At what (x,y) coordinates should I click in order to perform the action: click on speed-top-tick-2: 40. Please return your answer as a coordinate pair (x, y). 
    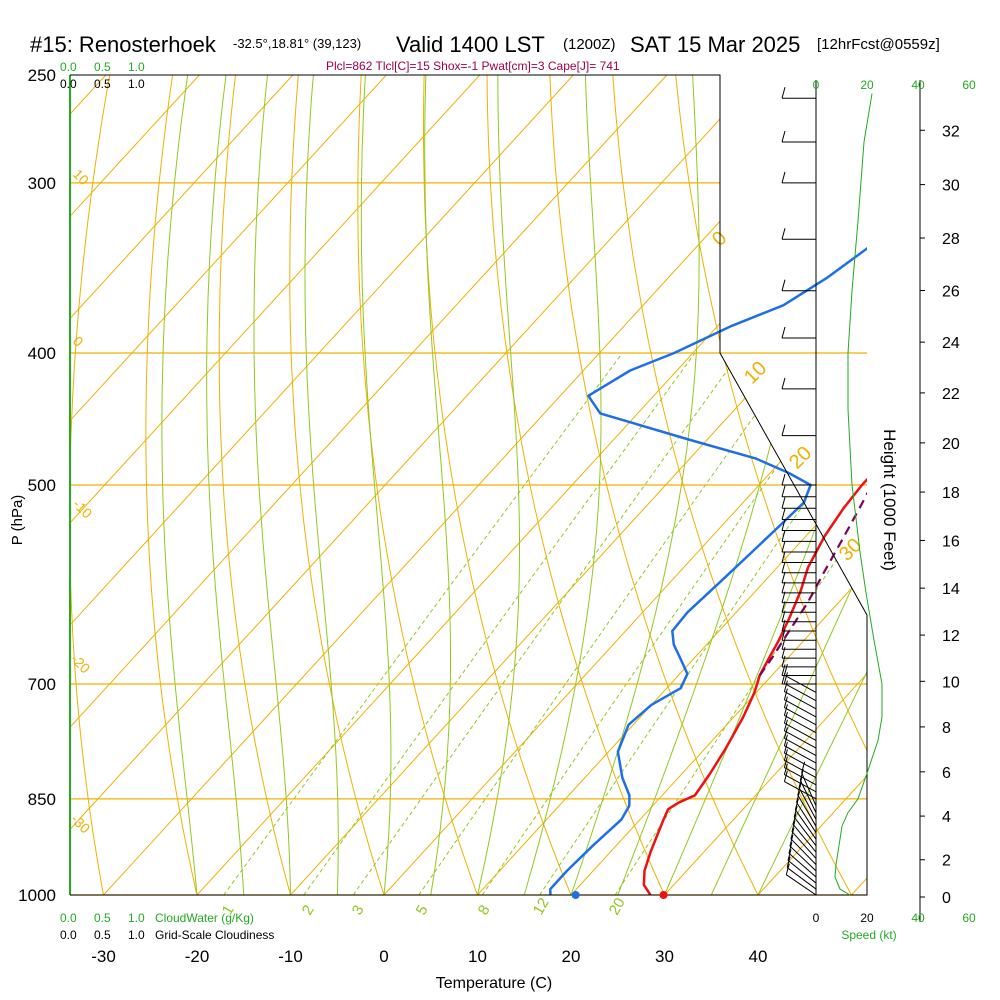
    Looking at the image, I should click on (918, 85).